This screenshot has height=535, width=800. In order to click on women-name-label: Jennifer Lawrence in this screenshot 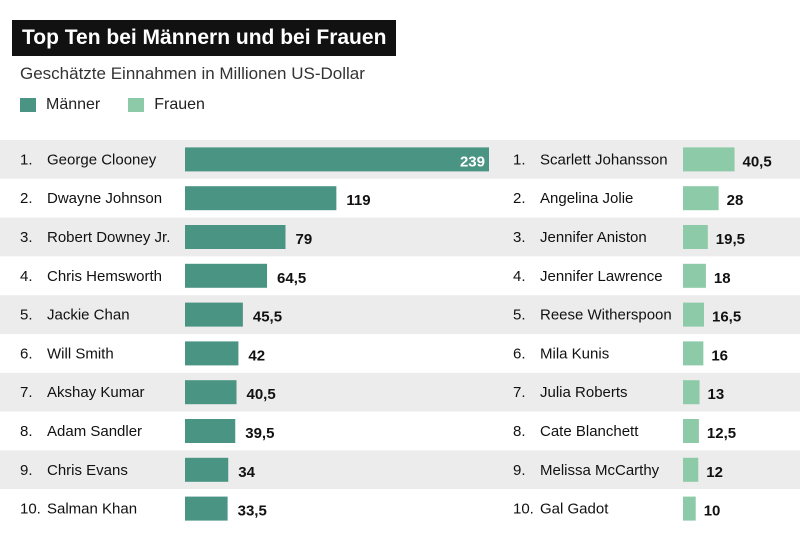, I will do `click(601, 276)`.